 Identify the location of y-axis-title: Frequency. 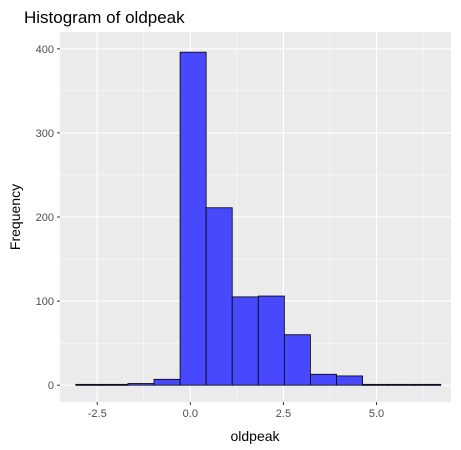
(15, 217).